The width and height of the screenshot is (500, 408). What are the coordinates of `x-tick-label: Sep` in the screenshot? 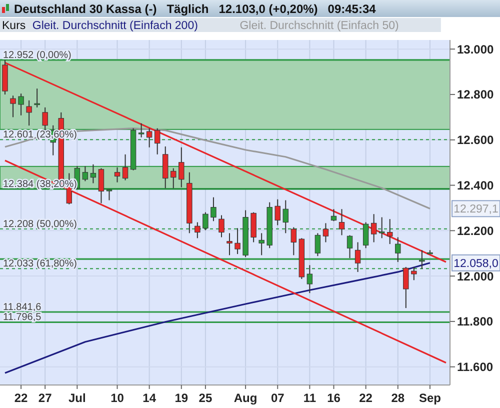 It's located at (429, 398).